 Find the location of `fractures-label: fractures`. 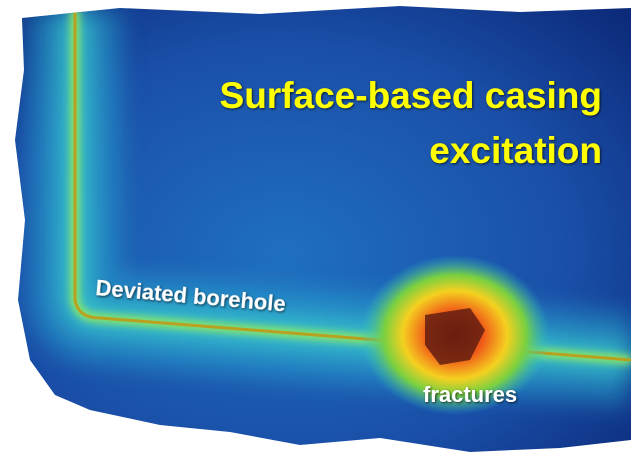

fractures-label: fractures is located at coordinates (470, 394).